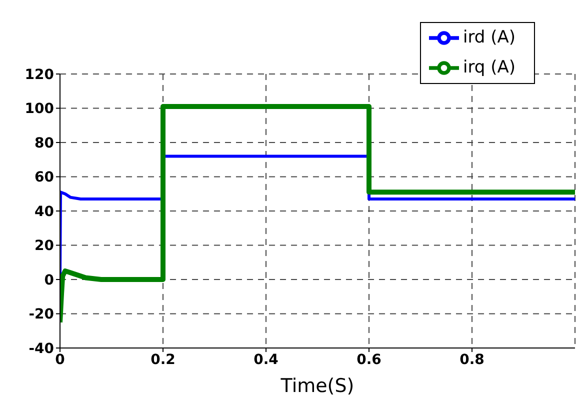  I want to click on x-tick-label: 0.6, so click(369, 360).